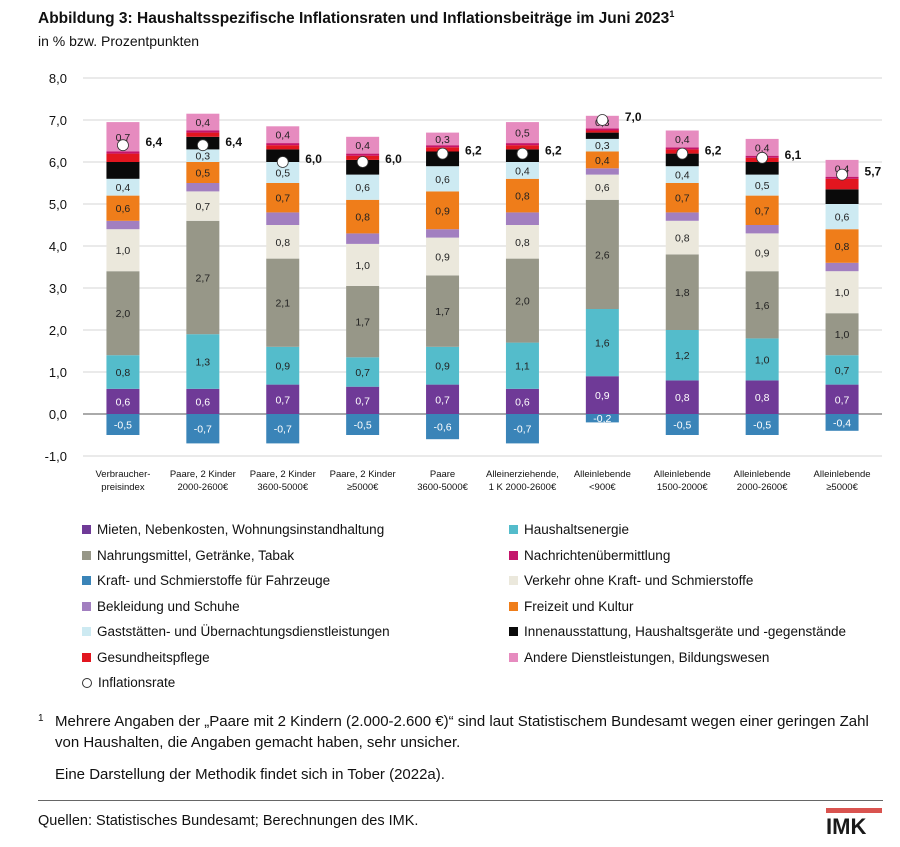 The height and width of the screenshot is (847, 900). What do you see at coordinates (282, 487) in the screenshot?
I see `x-category-label: 3600-5000€` at bounding box center [282, 487].